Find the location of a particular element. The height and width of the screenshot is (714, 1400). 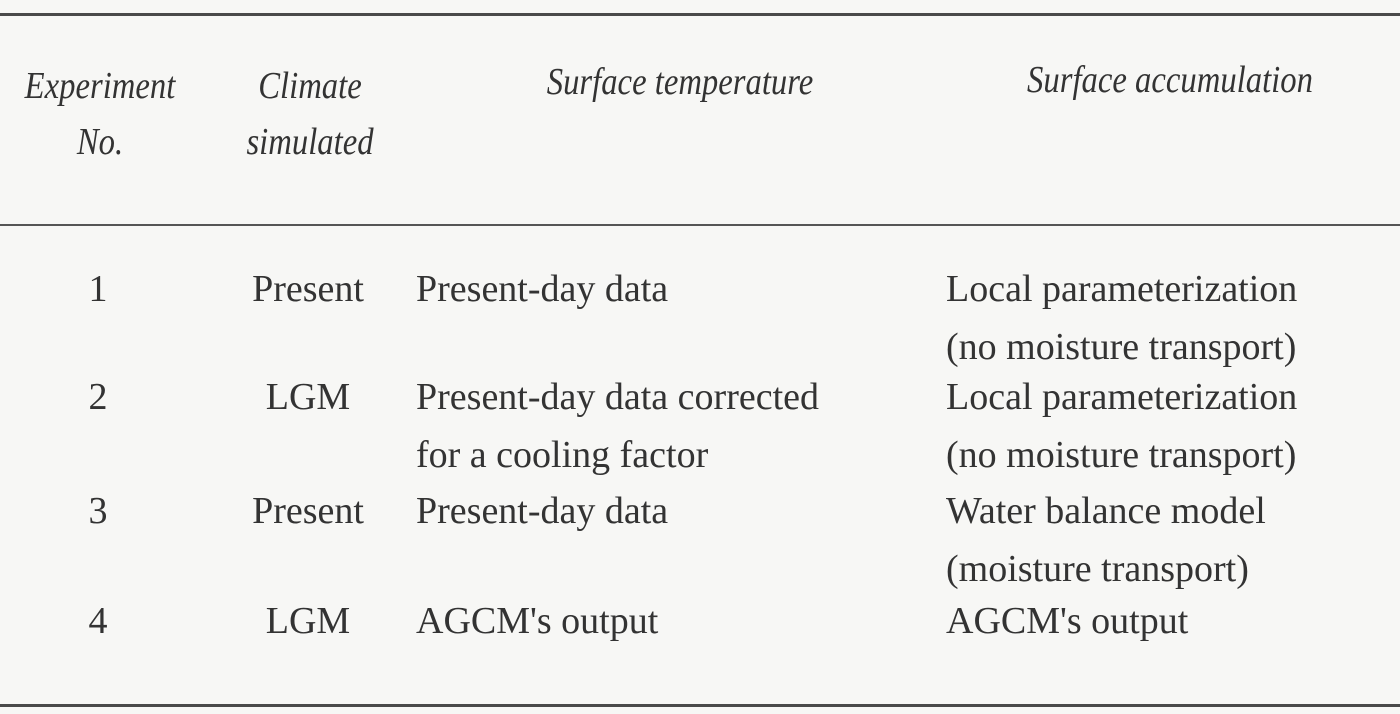

header-rule is located at coordinates (700, 225).